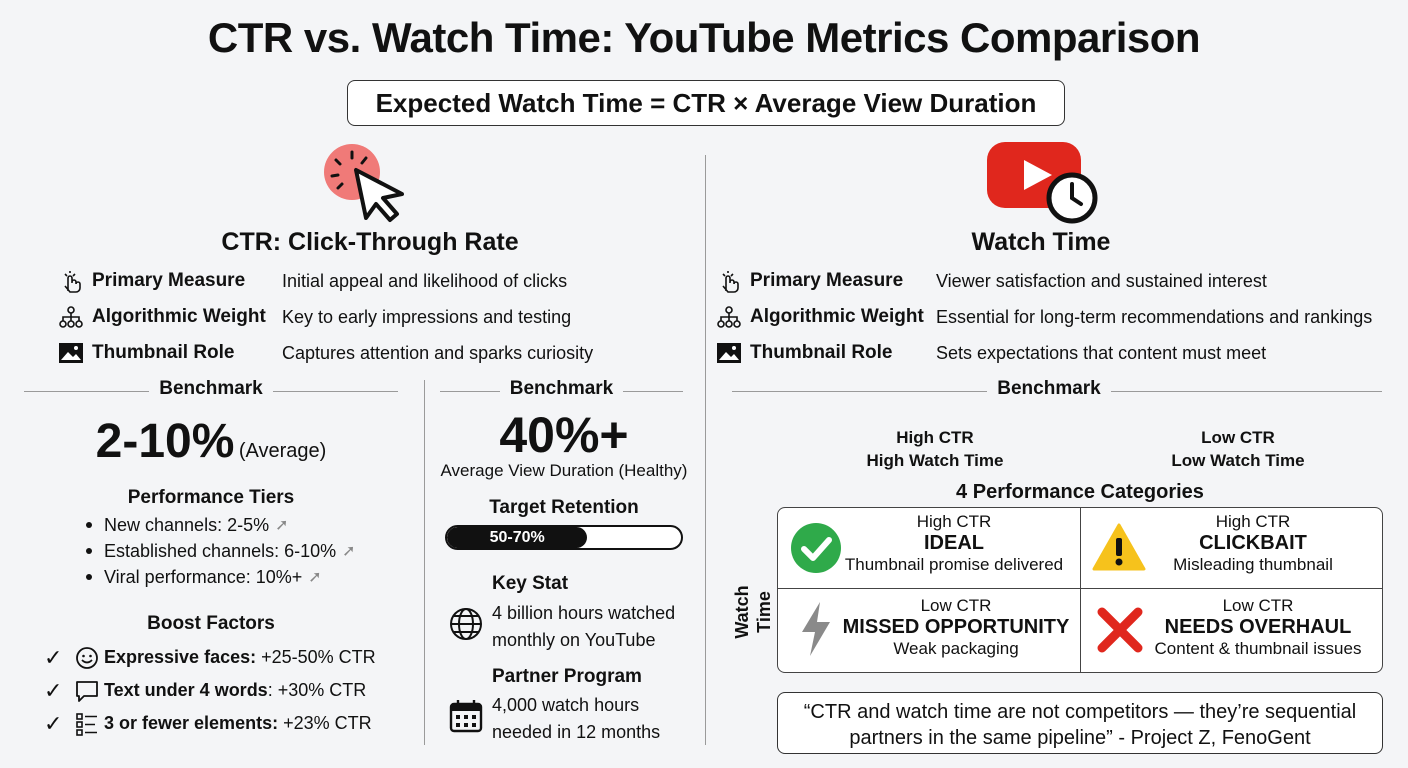 This screenshot has width=1408, height=768. I want to click on calendar-icon, so click(466, 718).